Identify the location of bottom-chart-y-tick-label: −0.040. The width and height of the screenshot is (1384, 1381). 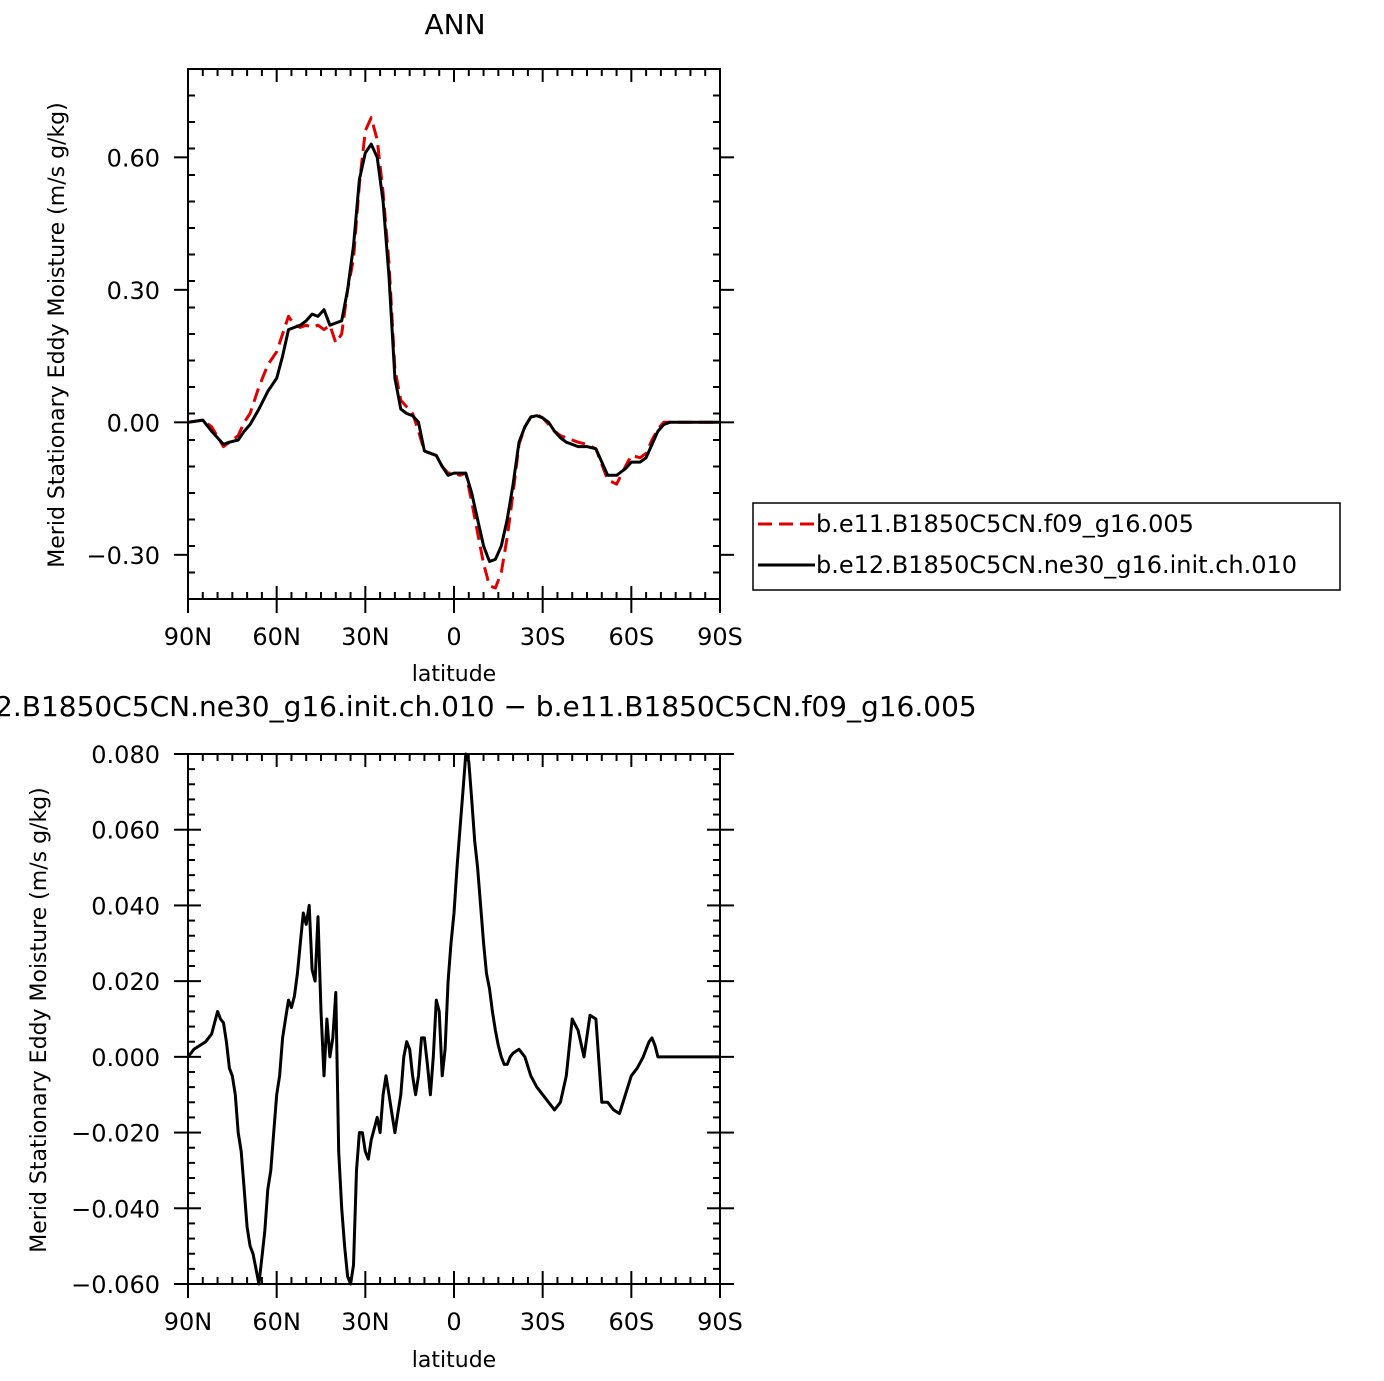
(115, 1209).